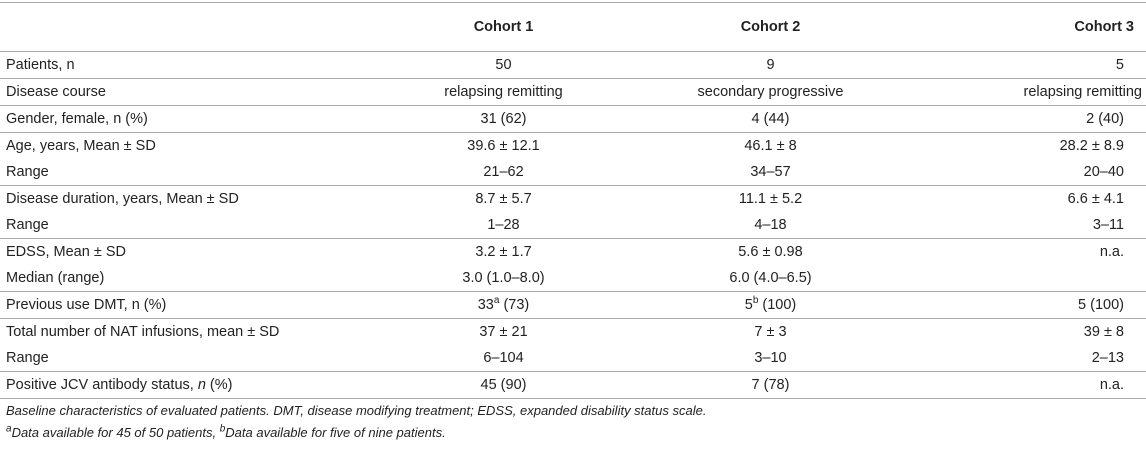 The height and width of the screenshot is (462, 1146). I want to click on cell-cohort-1: 6–104, so click(503, 358).